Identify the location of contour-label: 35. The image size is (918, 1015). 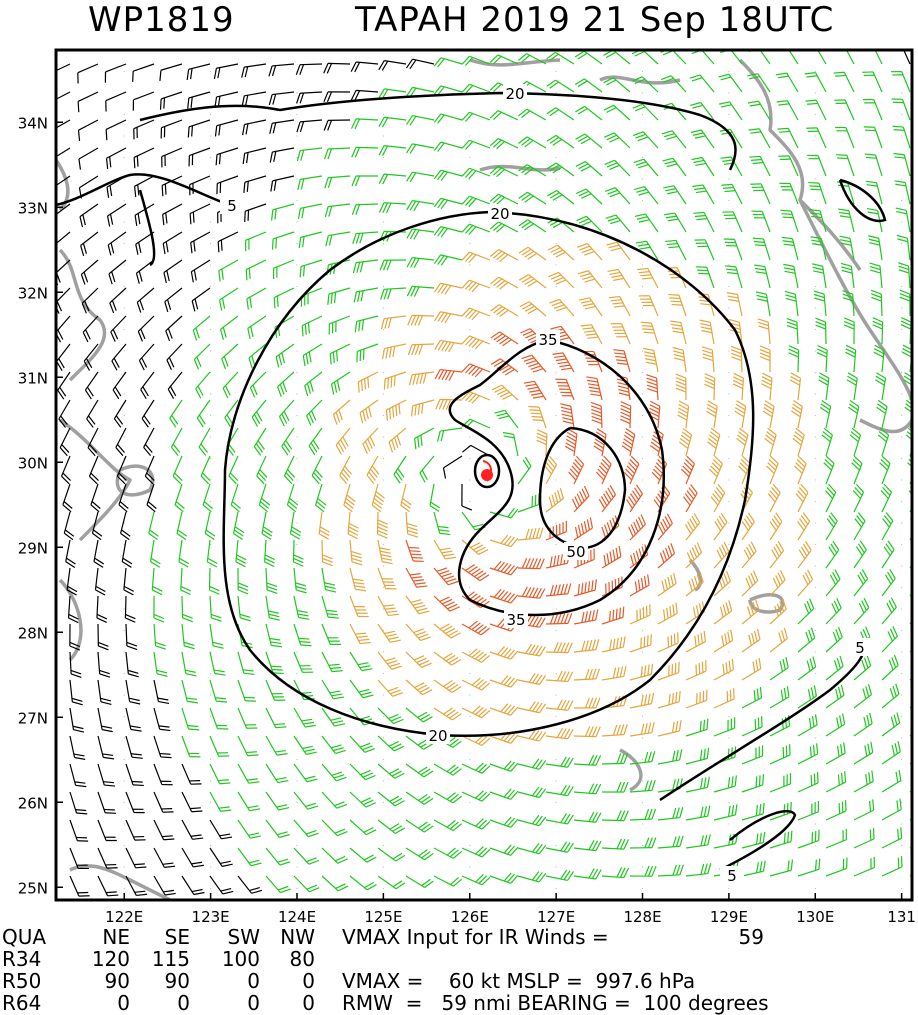
(515, 620).